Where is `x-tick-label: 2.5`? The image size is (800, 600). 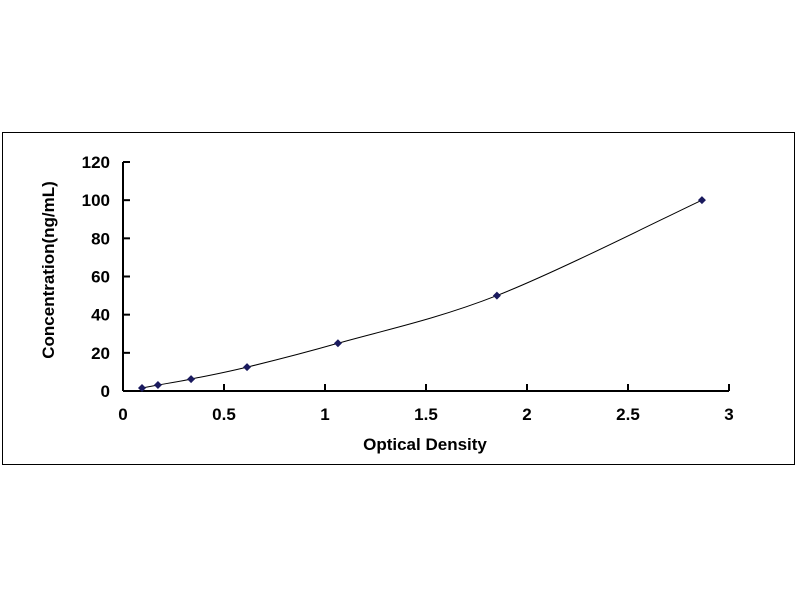
x-tick-label: 2.5 is located at coordinates (628, 414).